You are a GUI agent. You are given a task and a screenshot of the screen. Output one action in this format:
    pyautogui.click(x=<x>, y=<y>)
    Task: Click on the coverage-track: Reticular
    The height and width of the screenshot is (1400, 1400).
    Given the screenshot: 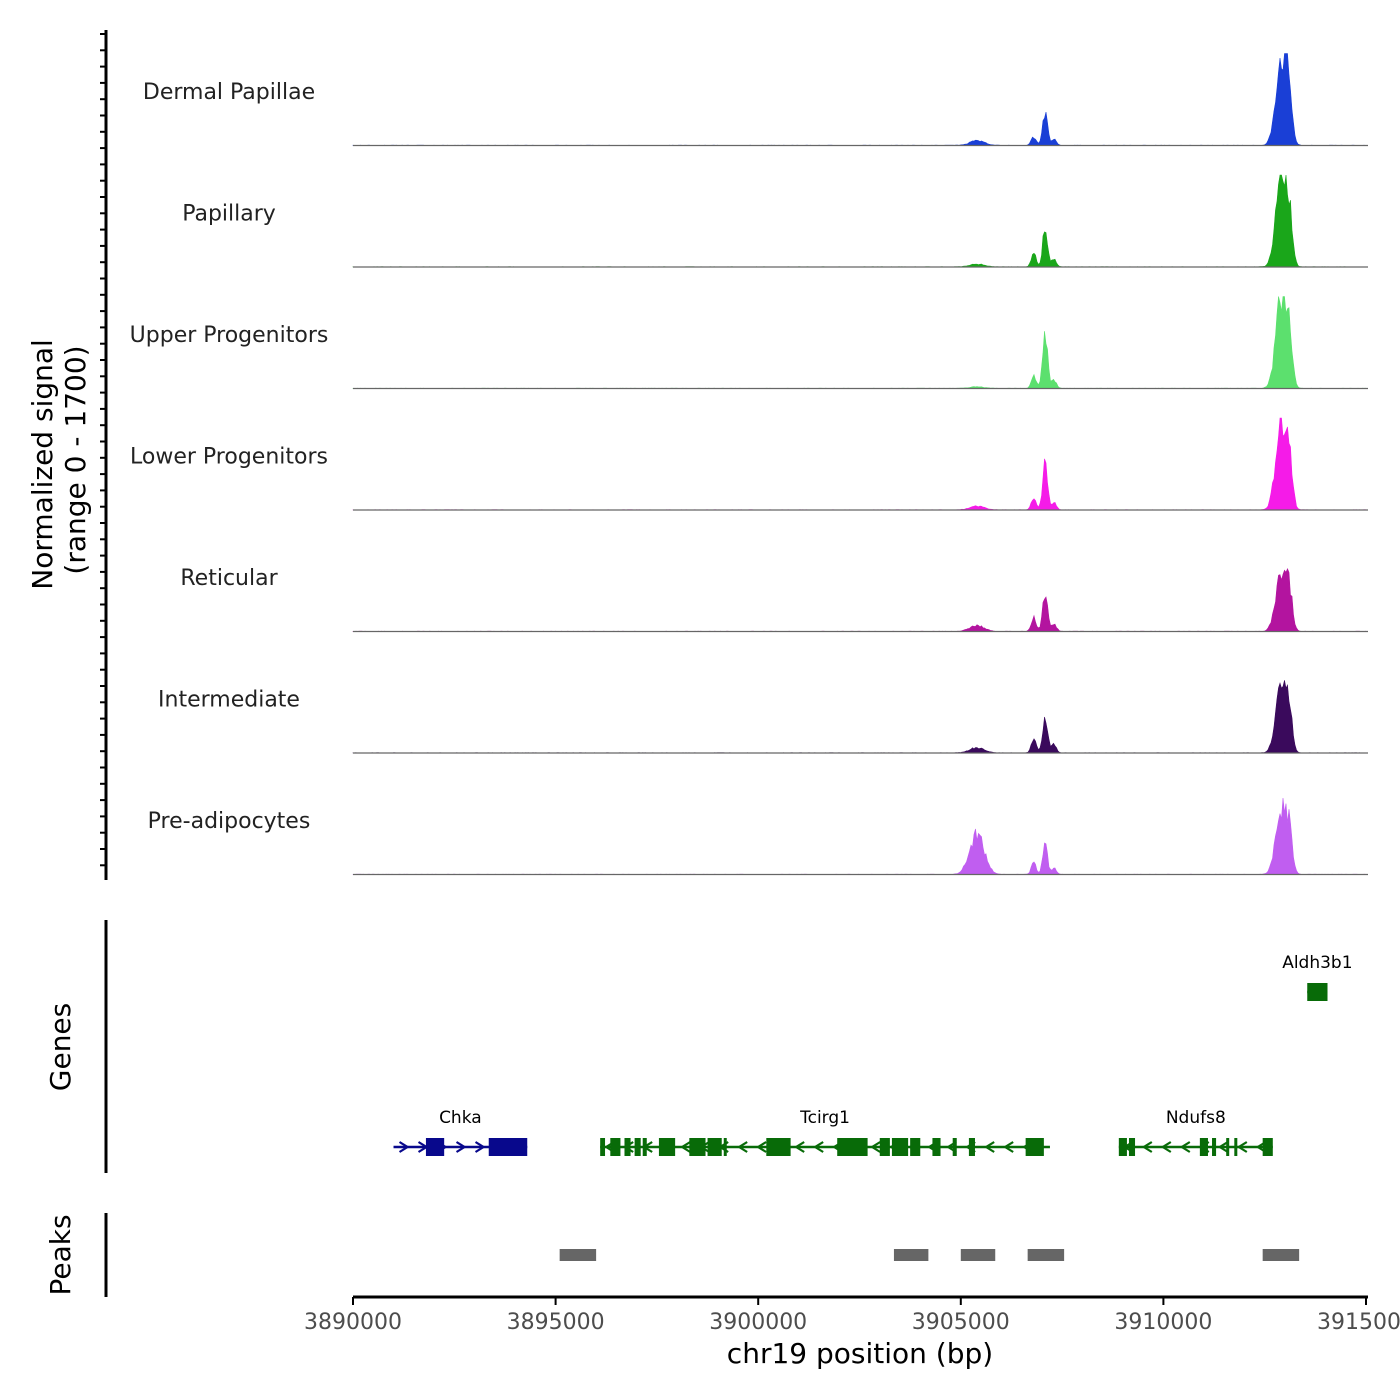 What is the action you would take?
    pyautogui.click(x=774, y=599)
    